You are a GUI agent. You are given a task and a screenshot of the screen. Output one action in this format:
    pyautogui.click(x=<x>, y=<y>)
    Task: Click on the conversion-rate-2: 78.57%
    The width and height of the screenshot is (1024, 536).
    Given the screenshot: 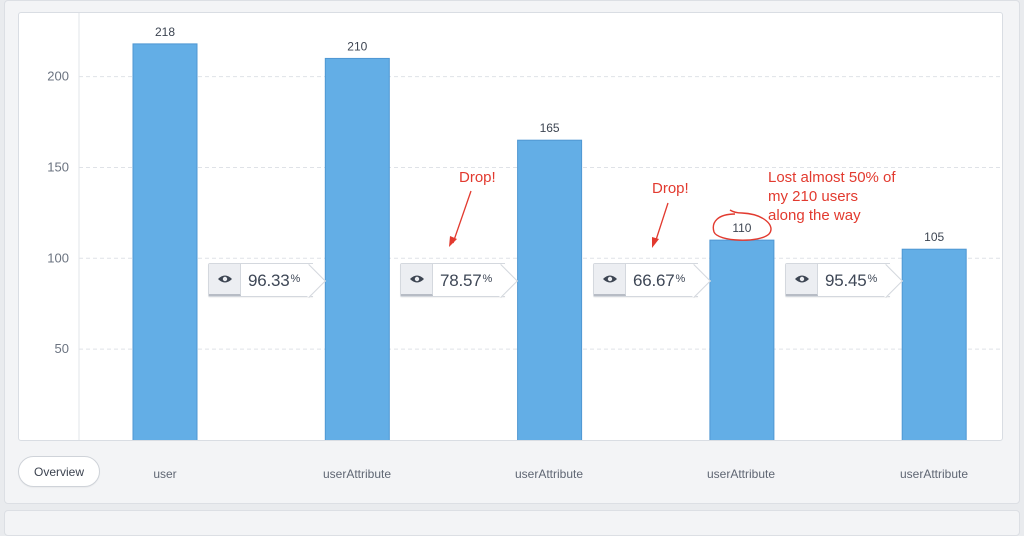 What is the action you would take?
    pyautogui.click(x=452, y=280)
    